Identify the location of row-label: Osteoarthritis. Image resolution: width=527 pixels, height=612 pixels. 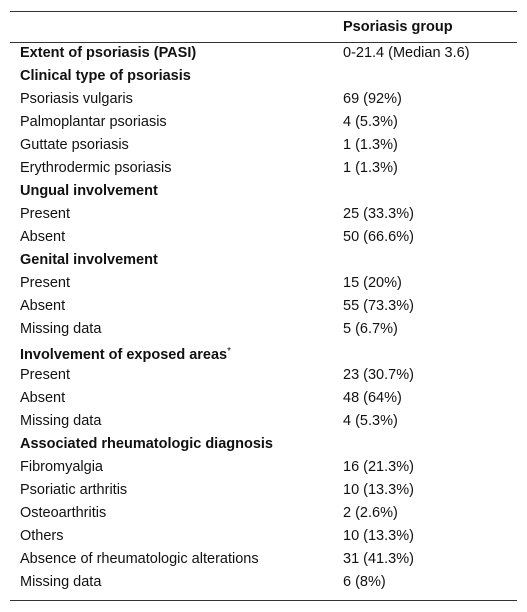
(63, 513).